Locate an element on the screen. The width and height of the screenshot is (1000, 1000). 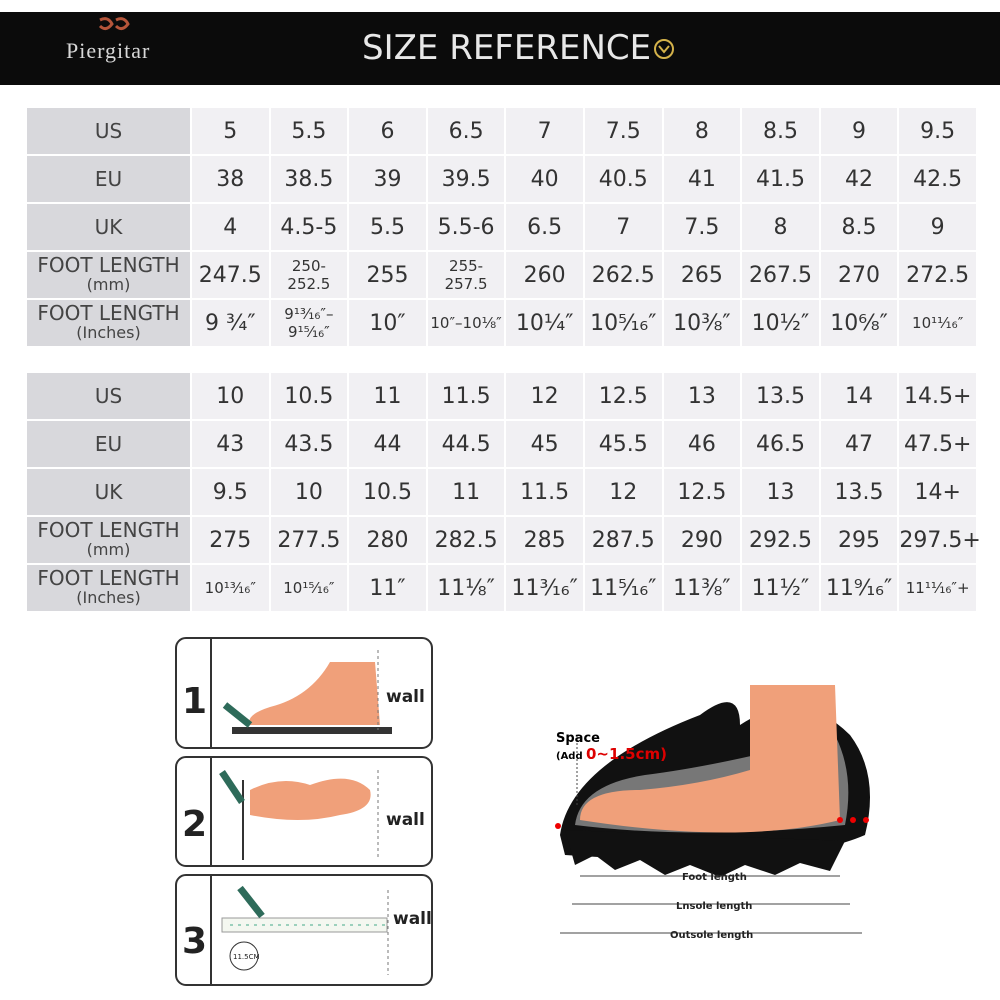
size-cell: 250-252.5 is located at coordinates (309, 275).